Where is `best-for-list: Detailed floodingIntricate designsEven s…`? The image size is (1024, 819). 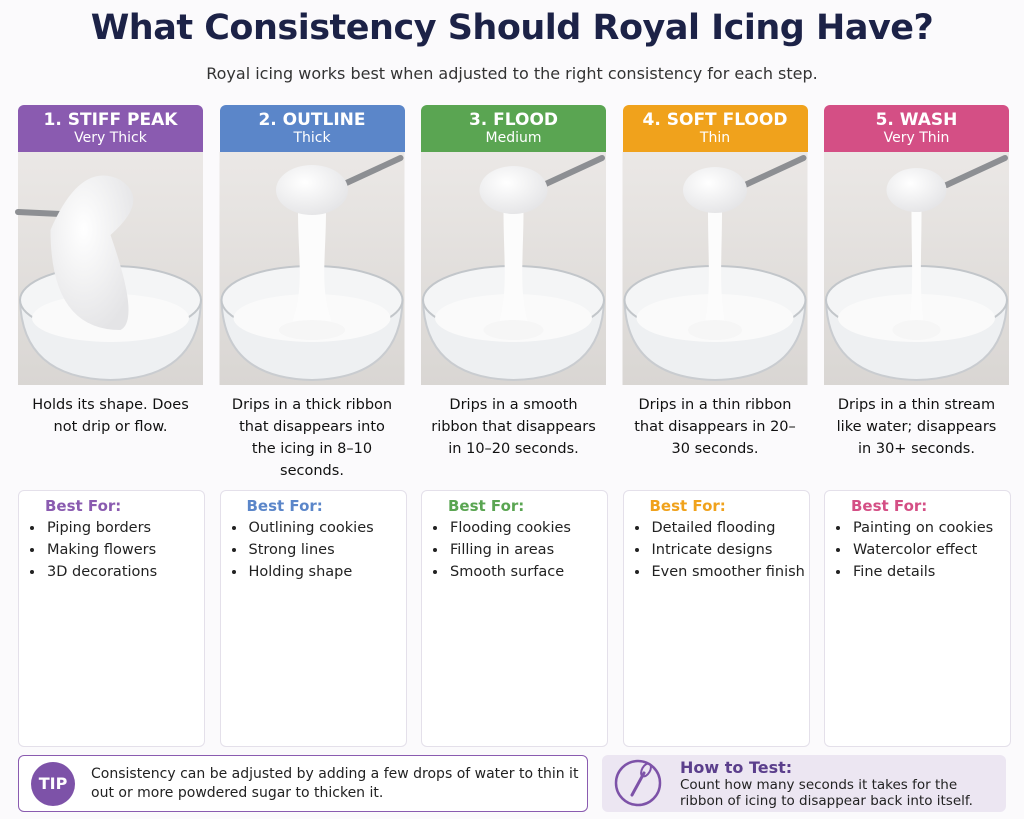 best-for-list: Detailed floodingIntricate designsEven s… is located at coordinates (716, 550).